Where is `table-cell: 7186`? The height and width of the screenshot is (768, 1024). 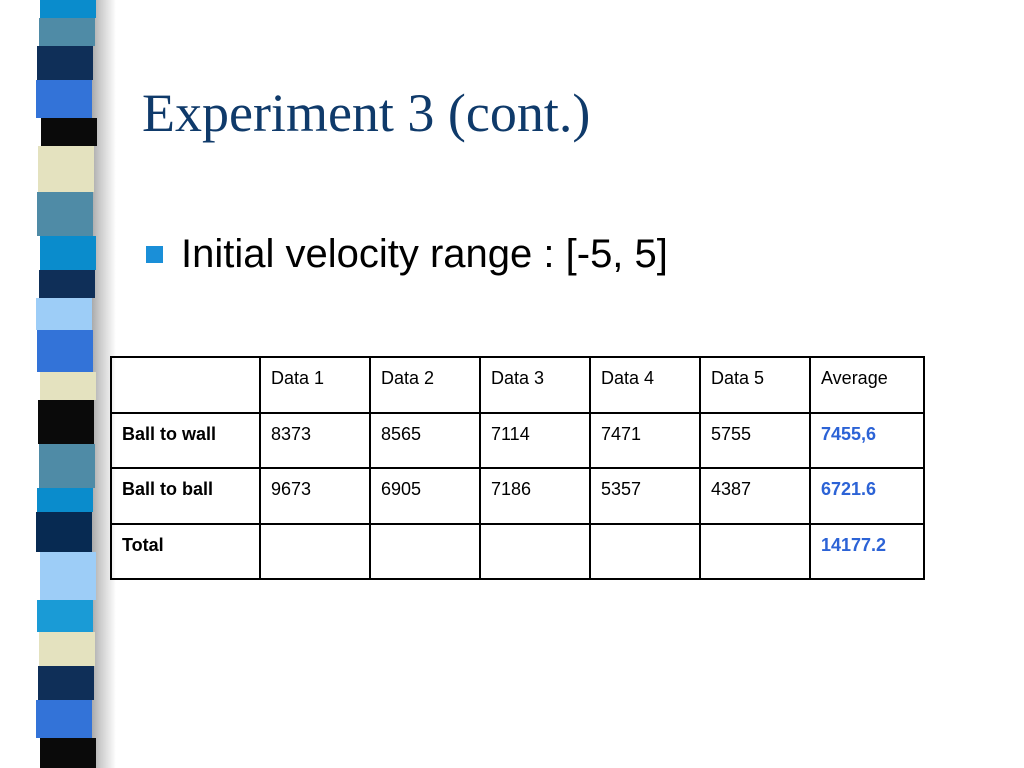
table-cell: 7186 is located at coordinates (535, 496).